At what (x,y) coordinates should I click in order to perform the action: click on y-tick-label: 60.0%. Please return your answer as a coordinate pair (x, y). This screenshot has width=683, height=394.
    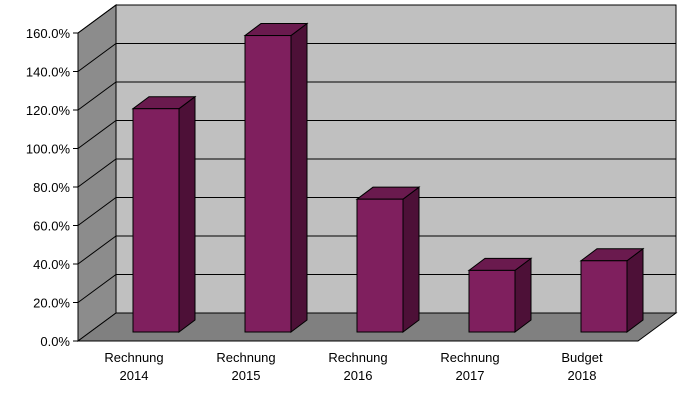
    Looking at the image, I should click on (51, 226).